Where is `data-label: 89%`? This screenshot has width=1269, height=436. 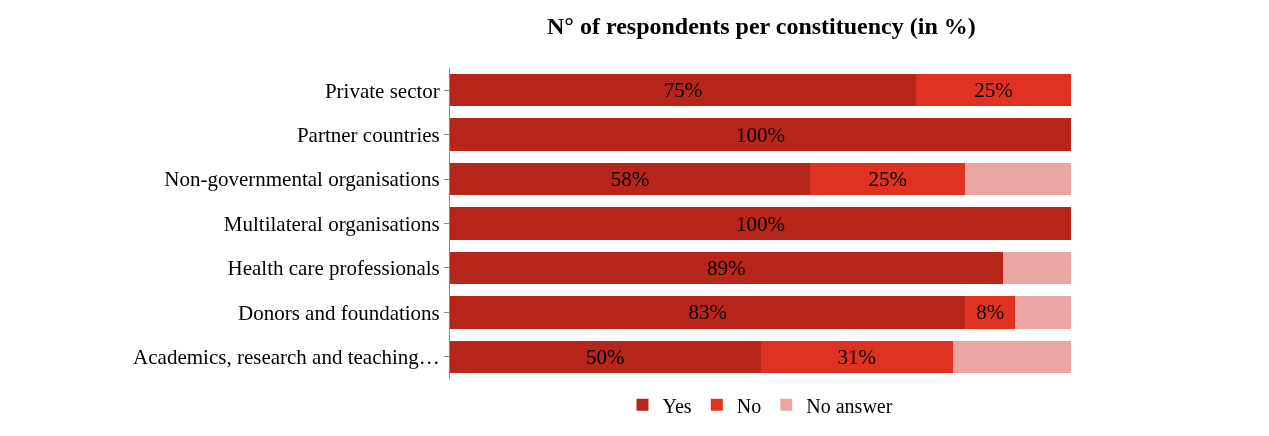 data-label: 89% is located at coordinates (726, 267).